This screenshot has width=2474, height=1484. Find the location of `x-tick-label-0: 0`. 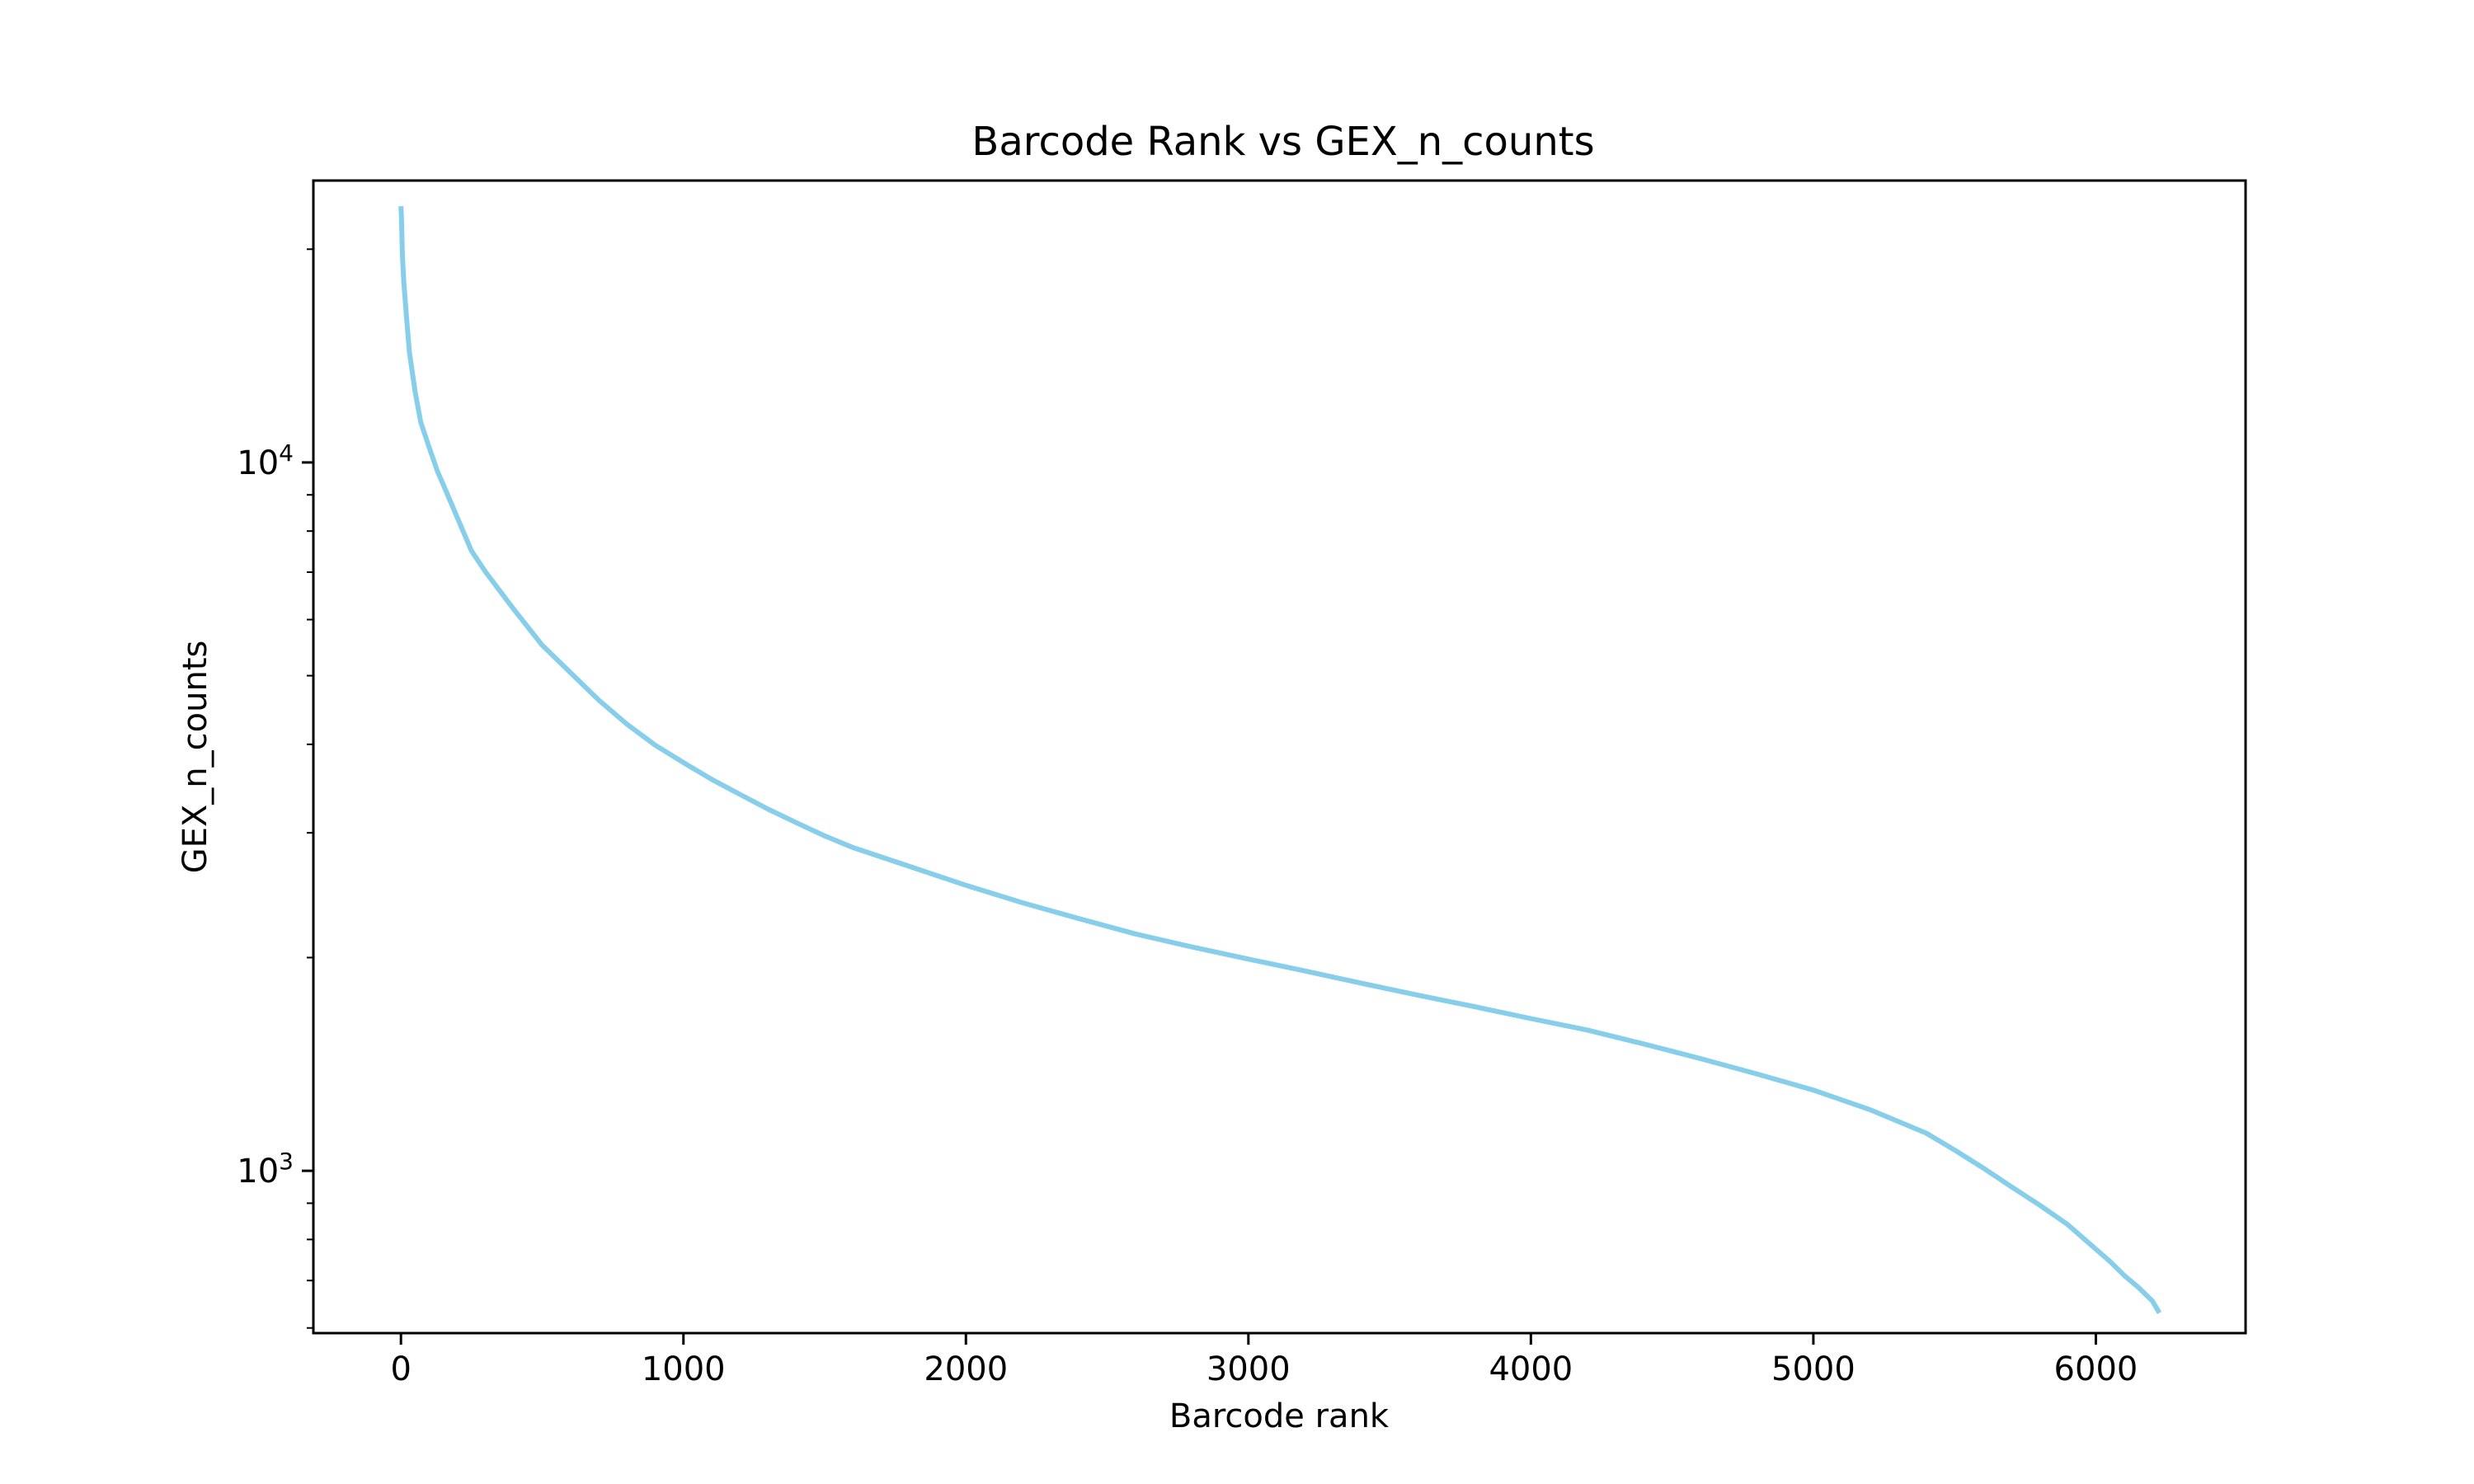

x-tick-label-0: 0 is located at coordinates (400, 1369).